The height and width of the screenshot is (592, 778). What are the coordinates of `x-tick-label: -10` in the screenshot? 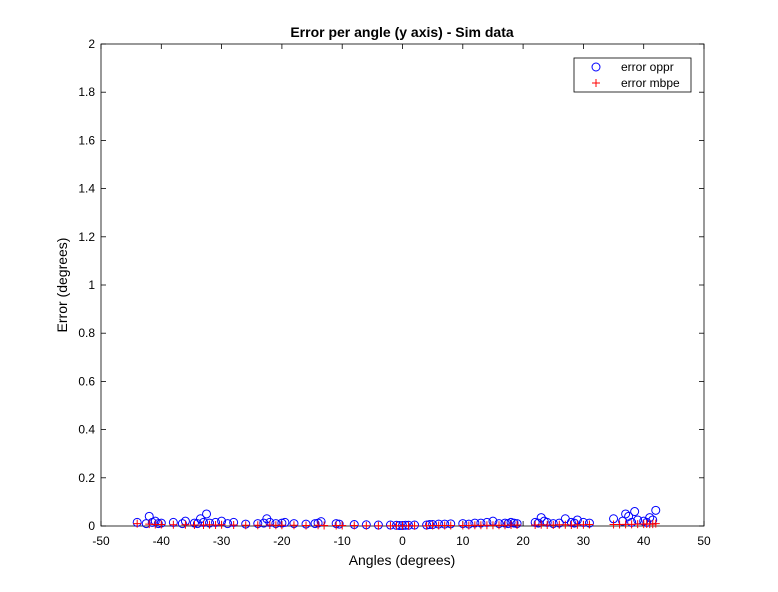 It's located at (343, 541).